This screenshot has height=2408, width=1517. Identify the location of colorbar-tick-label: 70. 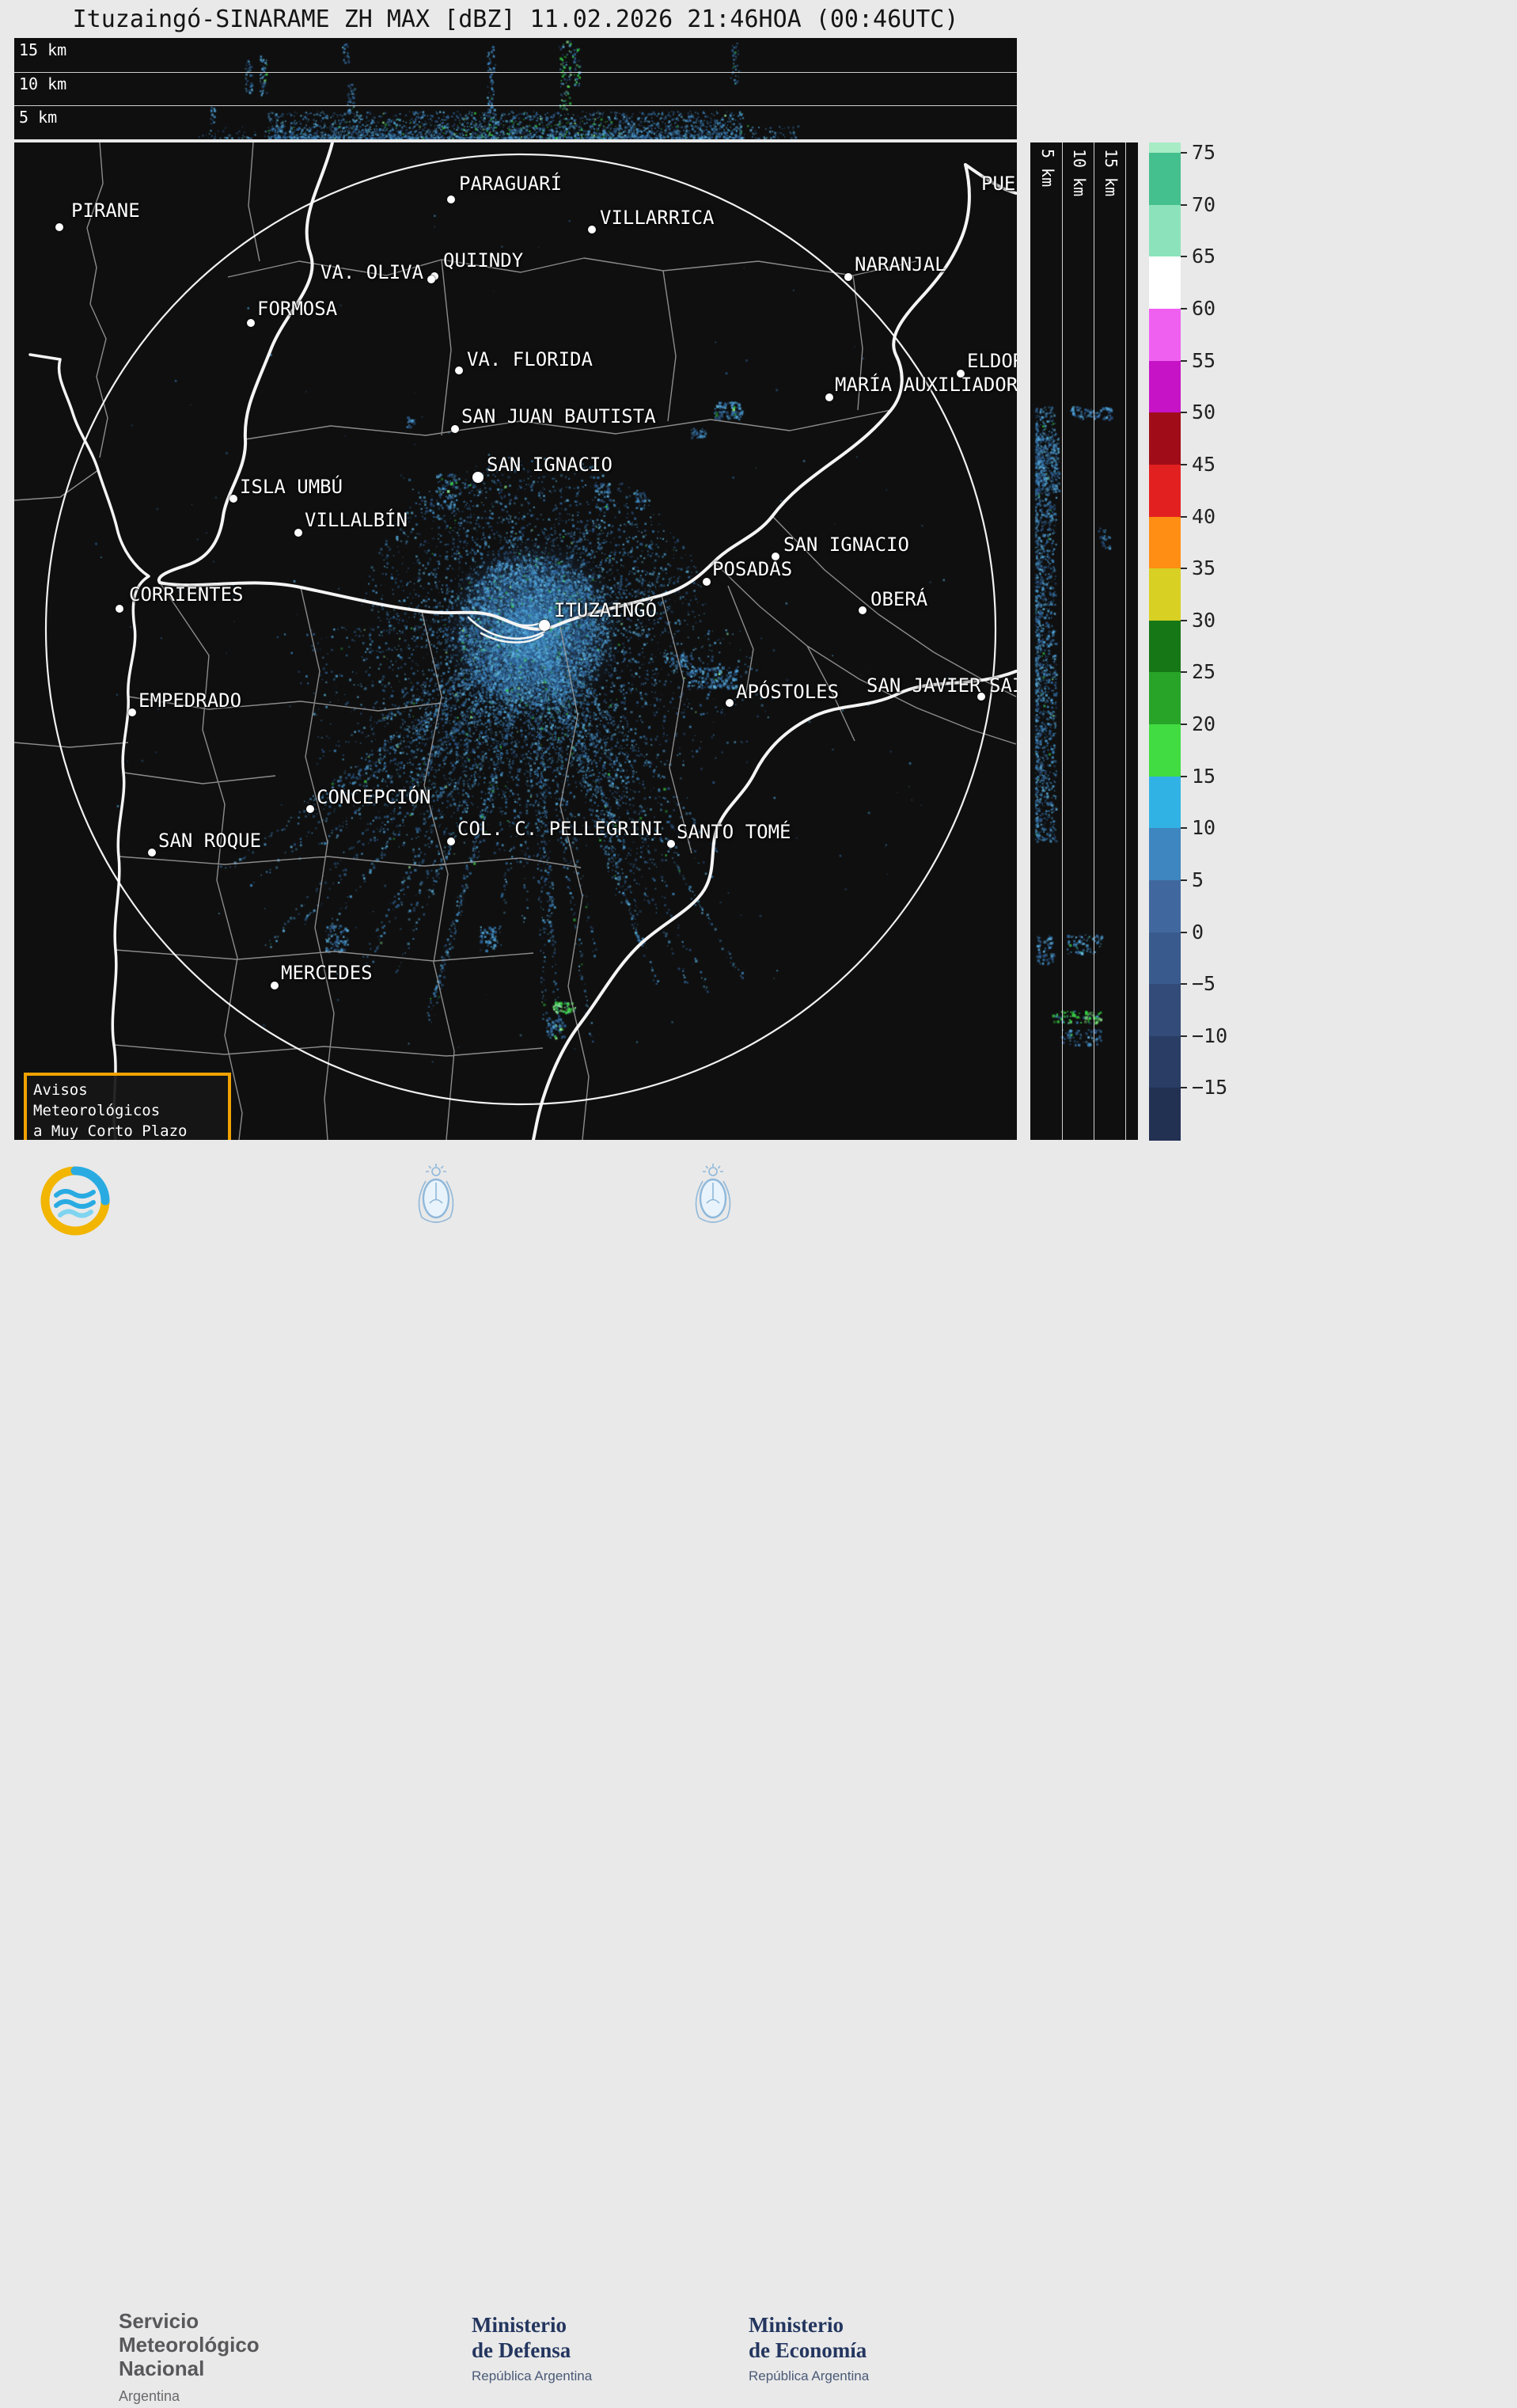
(1204, 204).